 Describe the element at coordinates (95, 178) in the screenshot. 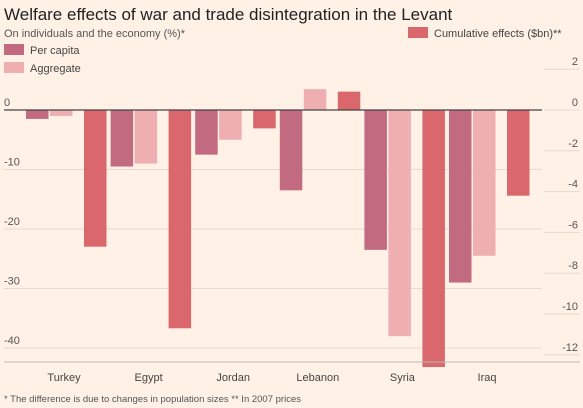

I see `bar-cumulative-turkey` at that location.